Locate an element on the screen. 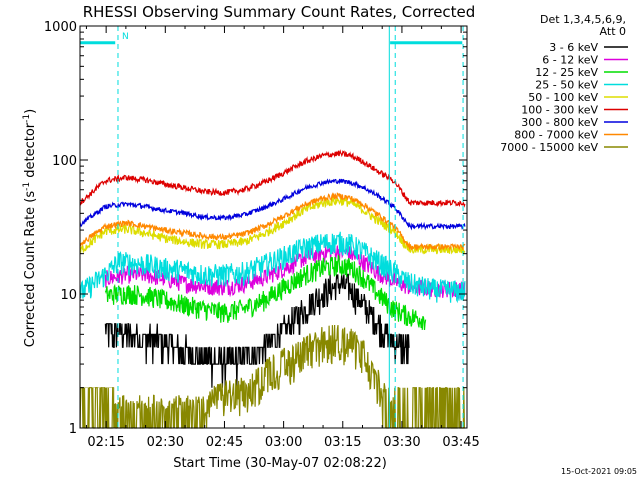  y-axis-label-part3: ) is located at coordinates (30, 111).